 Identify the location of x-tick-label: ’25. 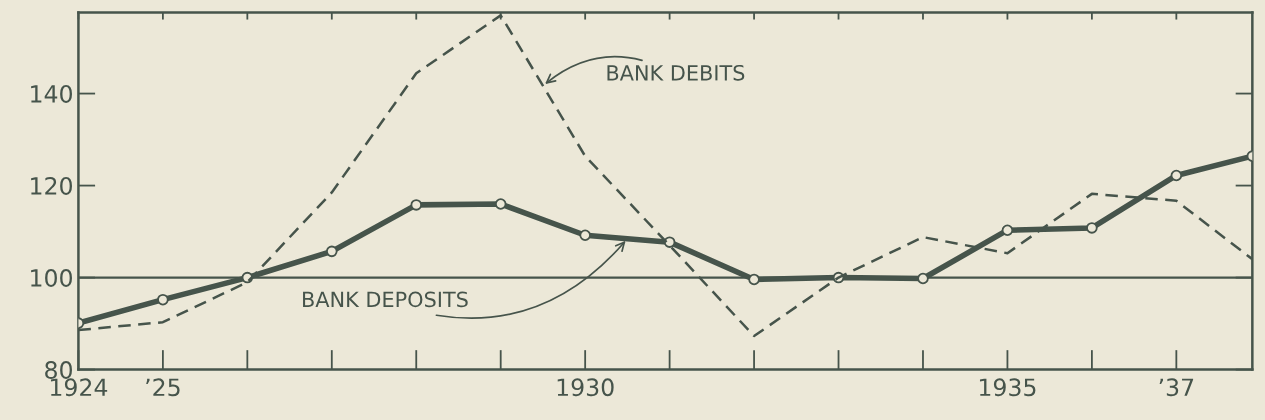
(163, 387).